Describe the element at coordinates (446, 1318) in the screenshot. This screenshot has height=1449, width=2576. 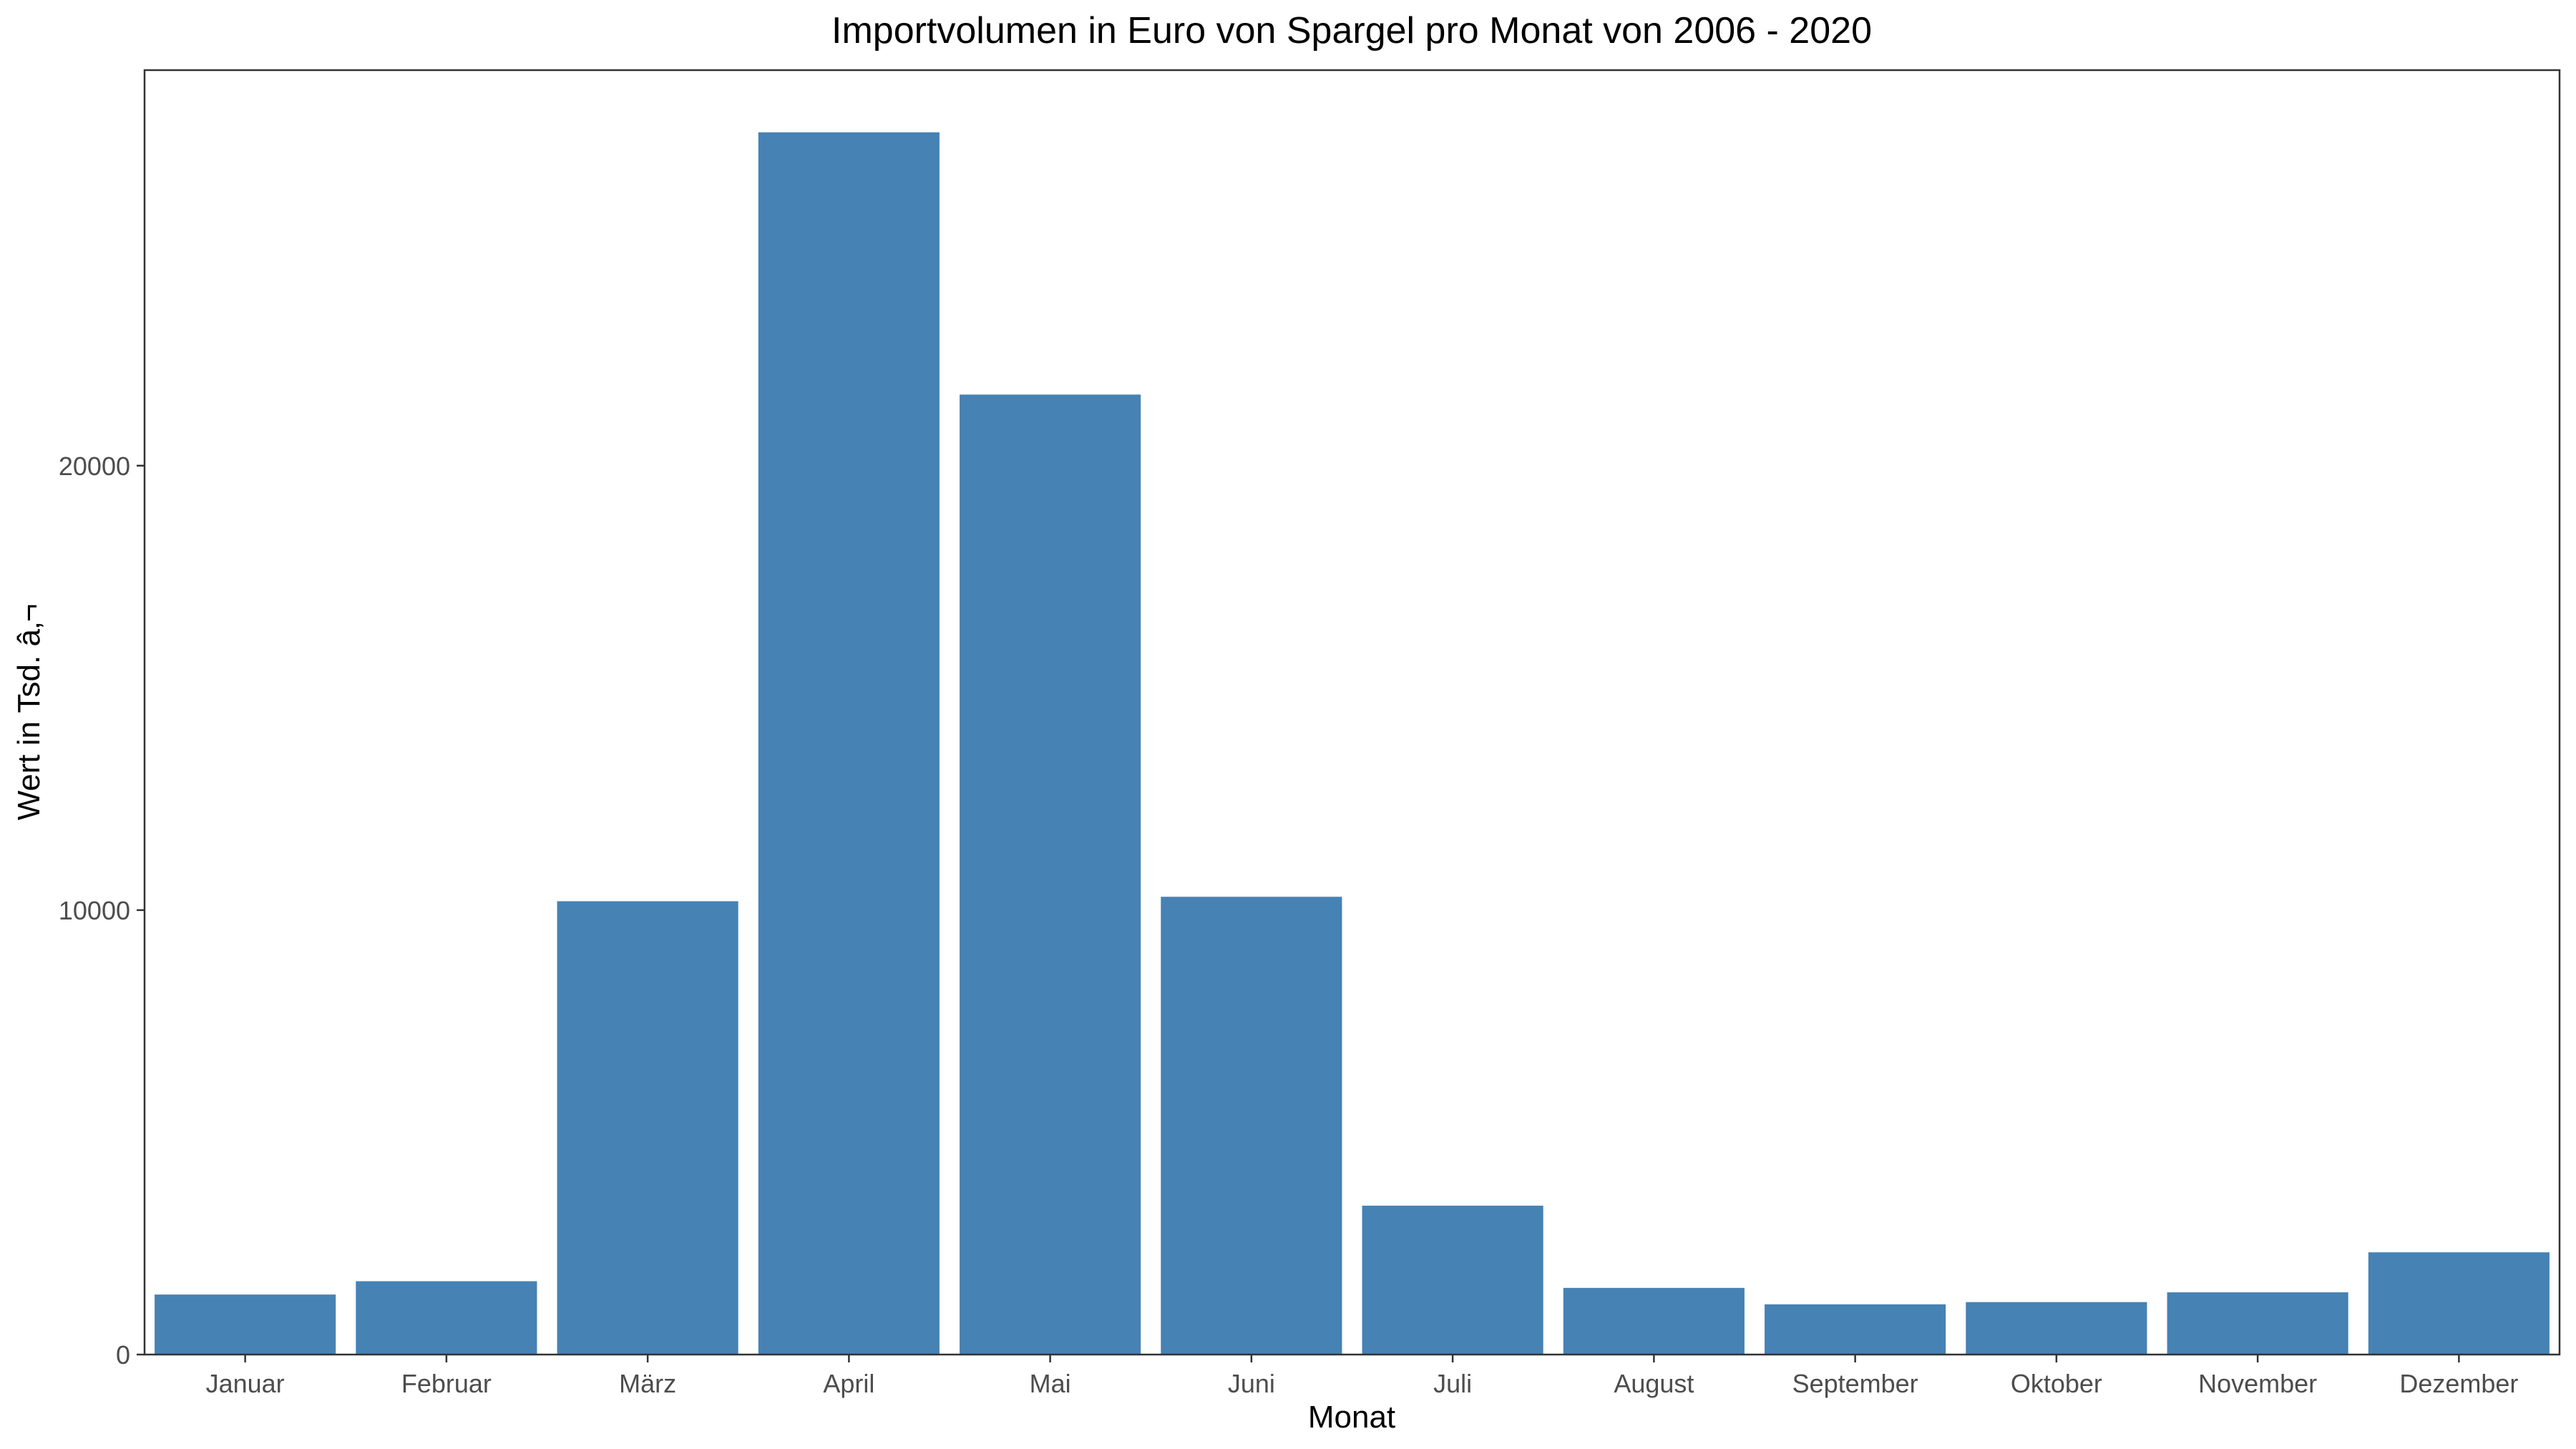
I see `bar-februar` at that location.